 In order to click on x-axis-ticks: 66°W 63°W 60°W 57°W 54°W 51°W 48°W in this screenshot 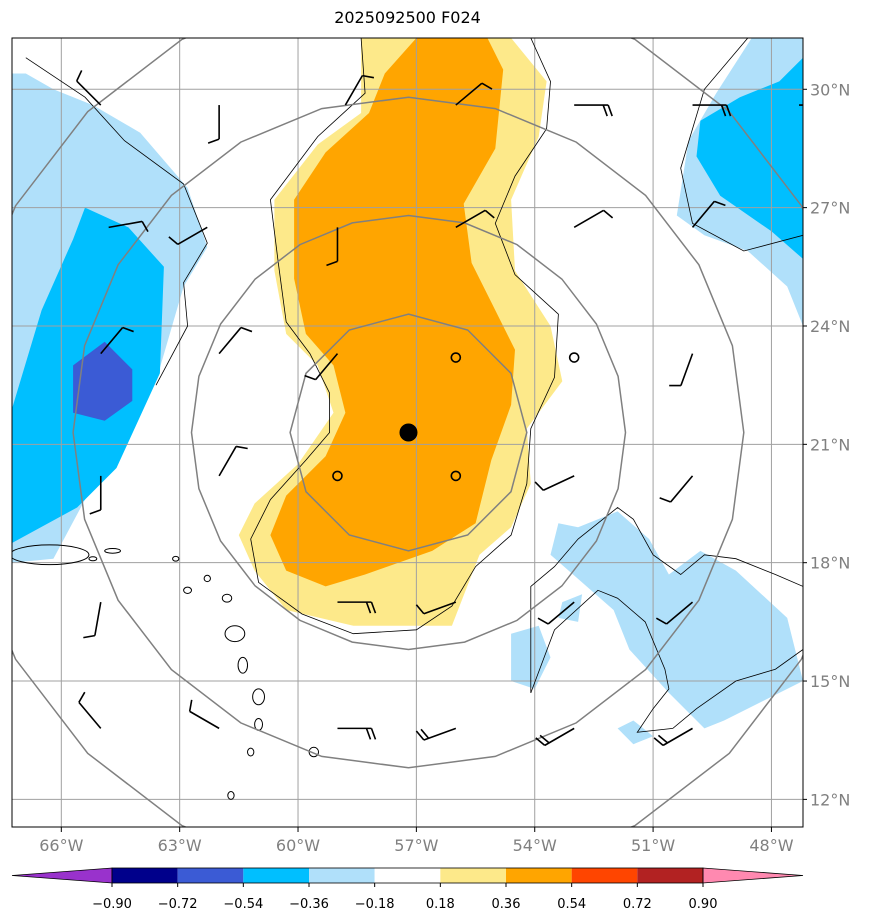, I will do `click(416, 841)`.